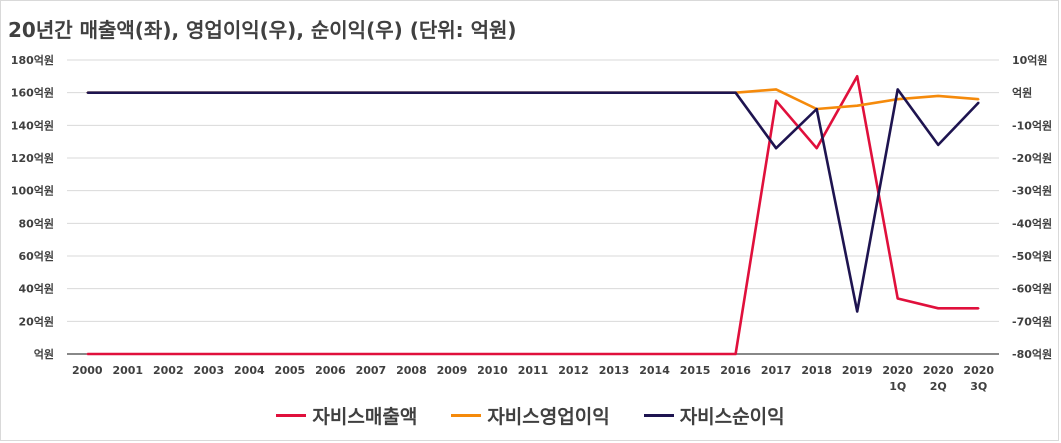  What do you see at coordinates (32, 158) in the screenshot?
I see `left-tick-label: 120억원` at bounding box center [32, 158].